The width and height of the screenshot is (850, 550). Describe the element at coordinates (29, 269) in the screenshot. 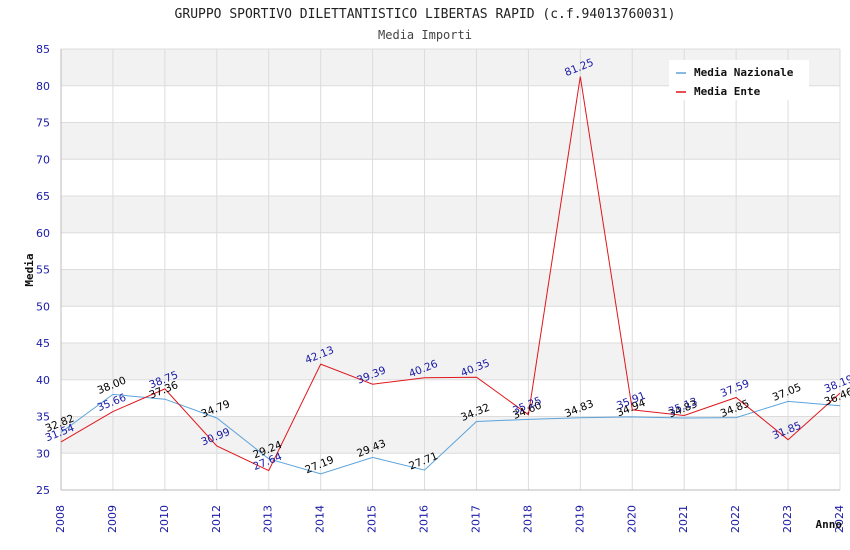

I see `y-axis-label: Media` at that location.